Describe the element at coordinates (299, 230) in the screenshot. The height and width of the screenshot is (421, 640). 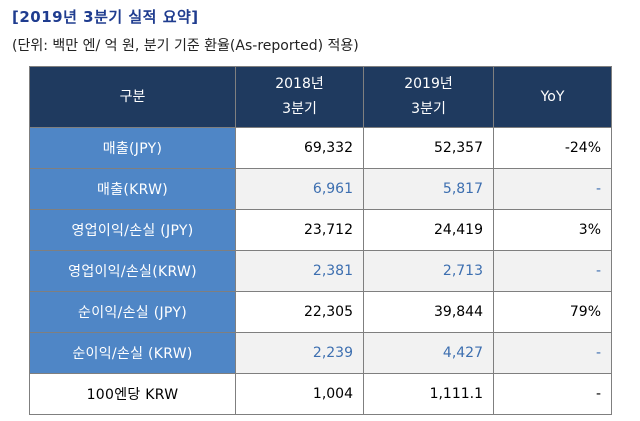
I see `cell-2018: 23,712` at that location.